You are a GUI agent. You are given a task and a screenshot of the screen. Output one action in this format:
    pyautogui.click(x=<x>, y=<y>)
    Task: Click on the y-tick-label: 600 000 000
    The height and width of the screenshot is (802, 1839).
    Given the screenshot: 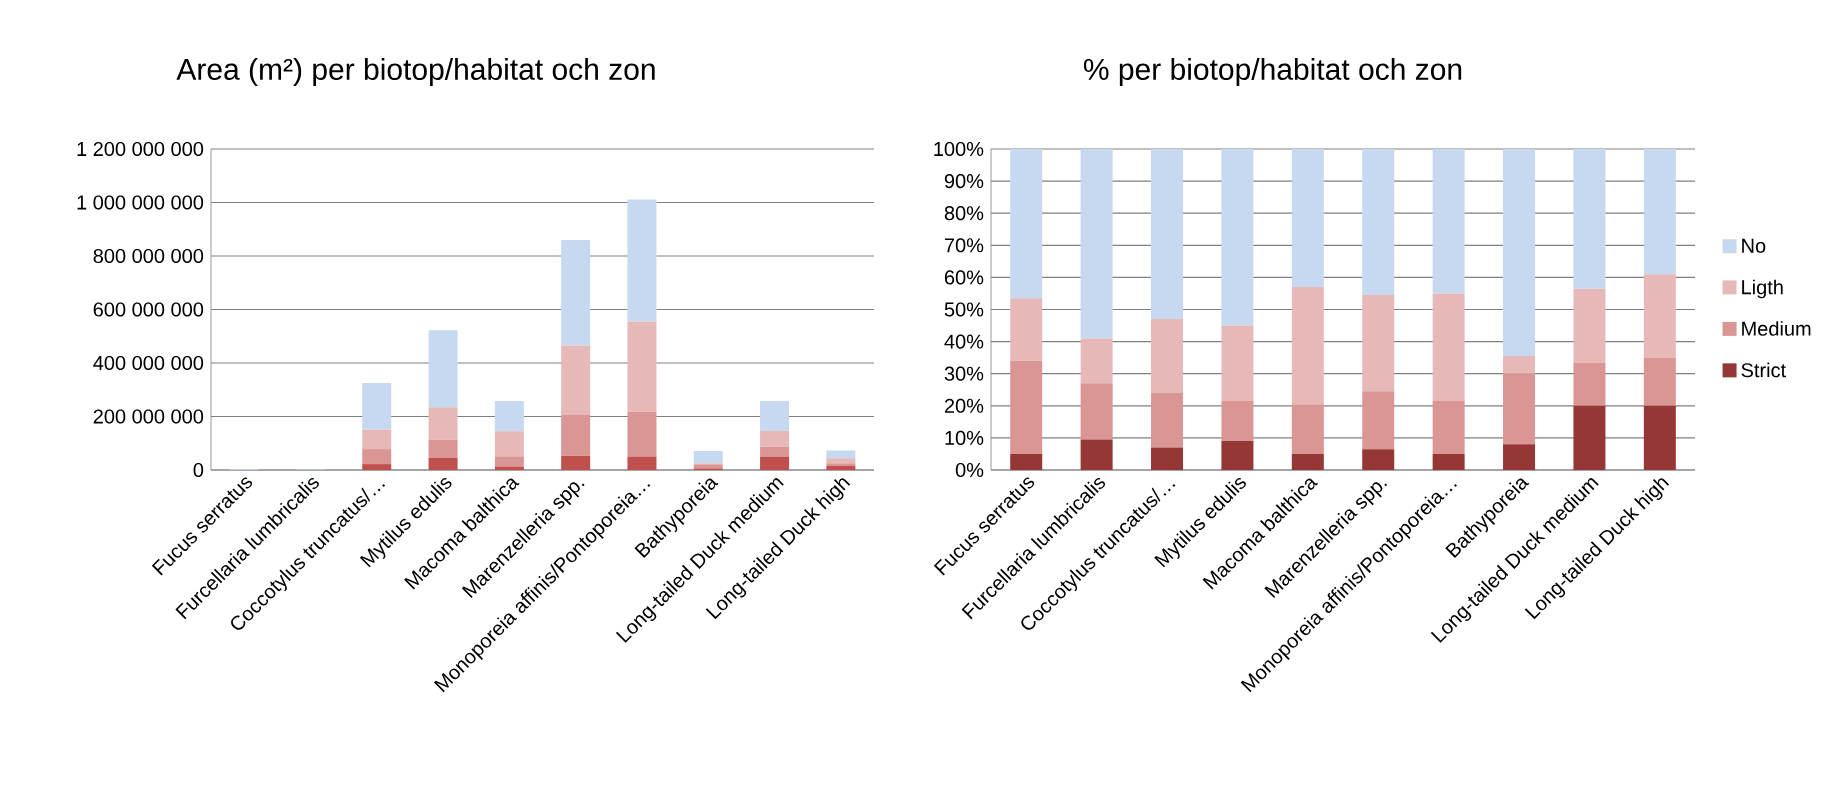 What is the action you would take?
    pyautogui.click(x=148, y=309)
    